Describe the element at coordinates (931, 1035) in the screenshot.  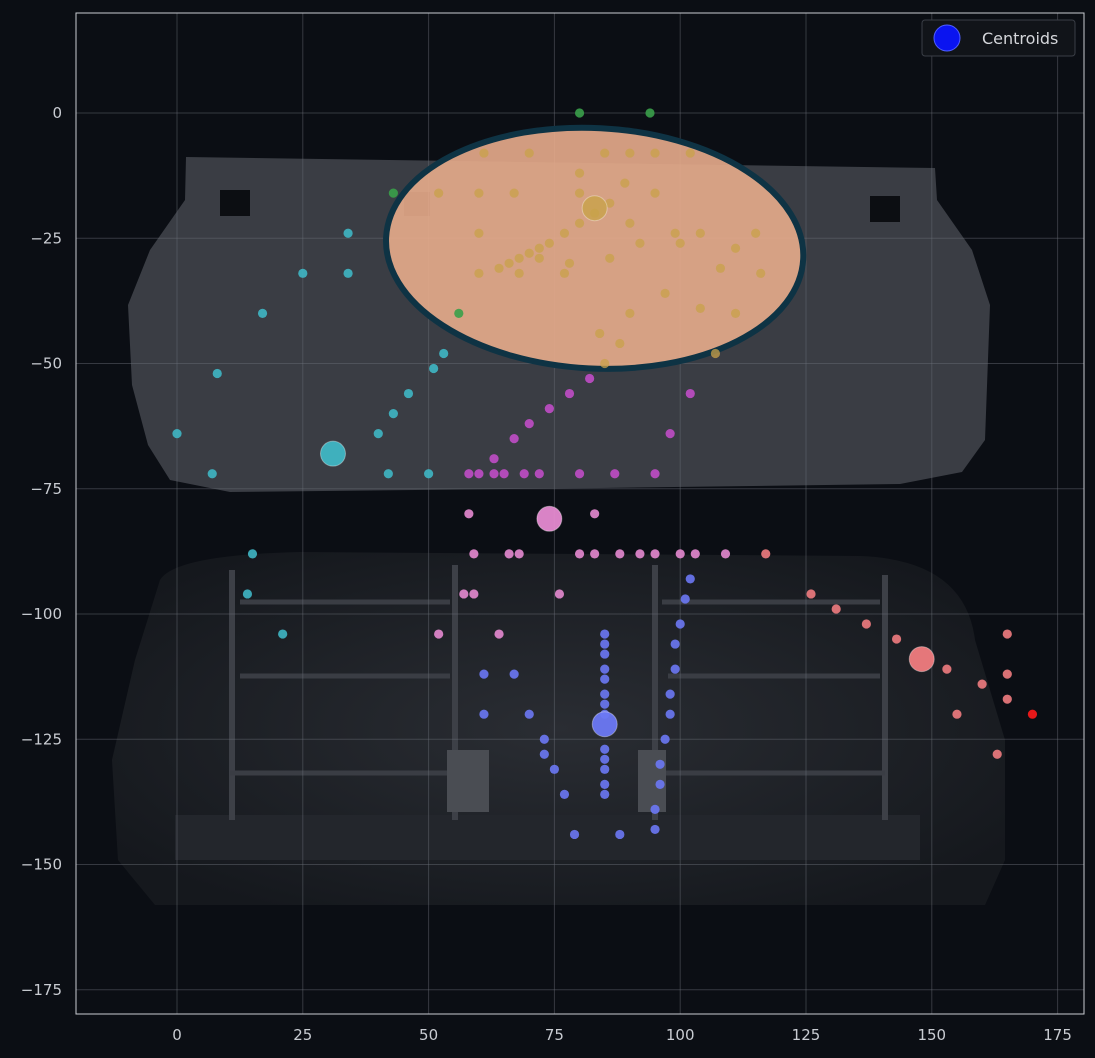
I see `x-tick-label: 150` at that location.